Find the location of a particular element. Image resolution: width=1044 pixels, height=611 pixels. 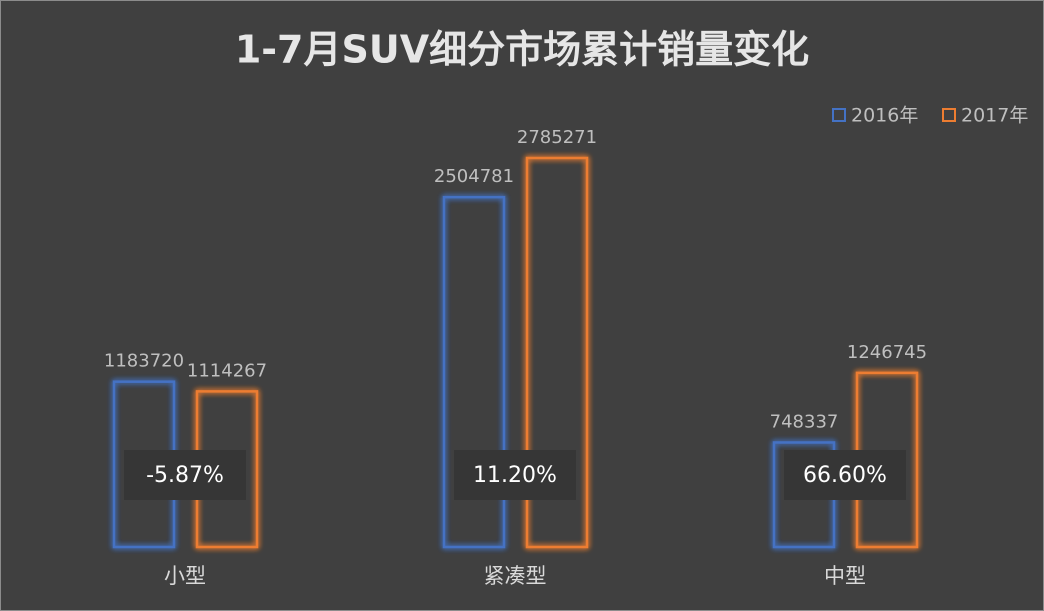

x-tick-label: 紧凑型 is located at coordinates (515, 576).